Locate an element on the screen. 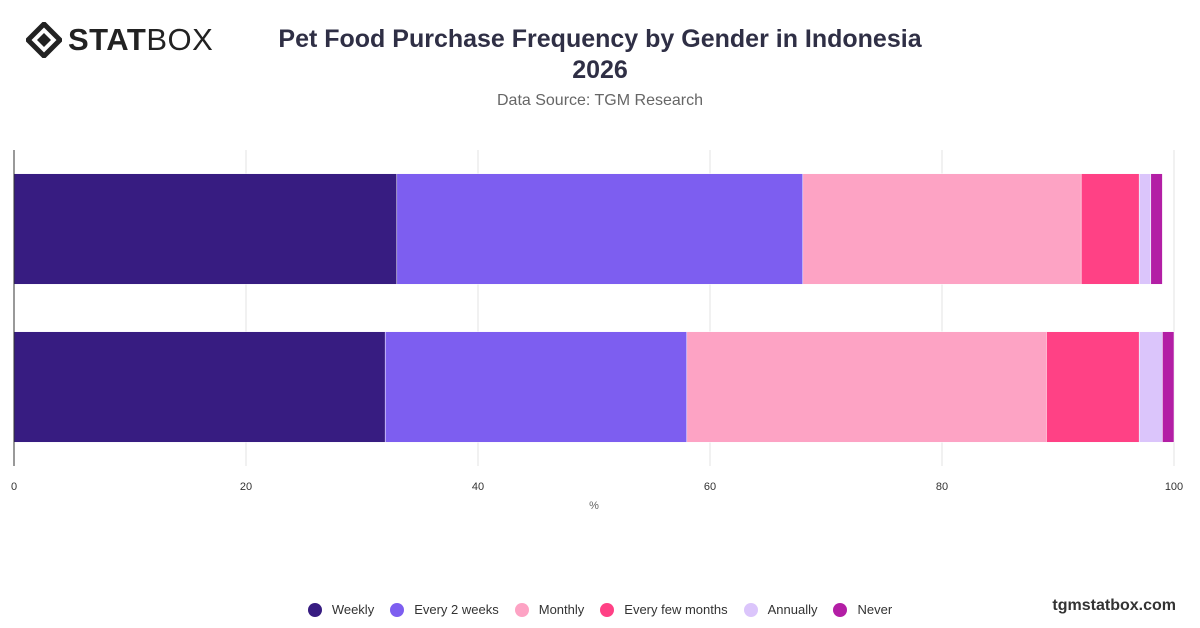  brand-wordmark: STATBOX is located at coordinates (140, 40).